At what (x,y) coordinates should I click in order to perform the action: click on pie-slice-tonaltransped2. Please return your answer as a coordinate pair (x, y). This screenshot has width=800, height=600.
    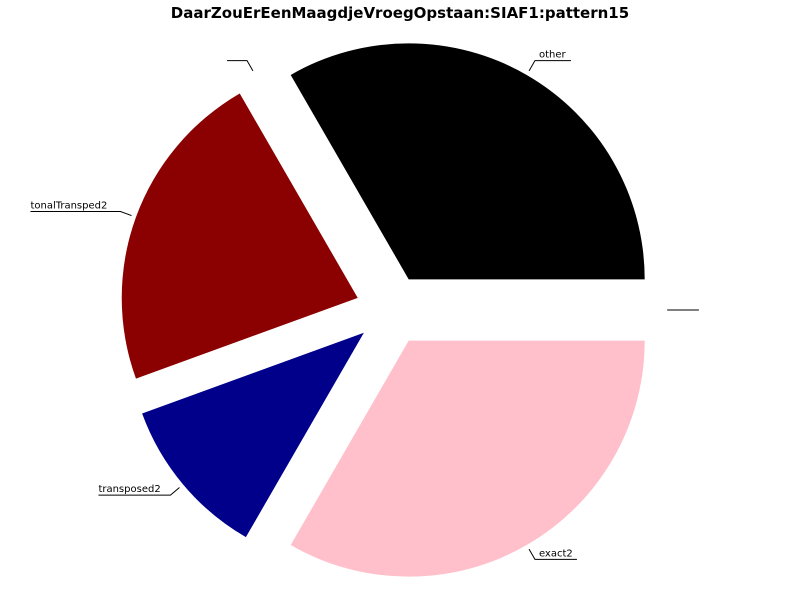
    Looking at the image, I should click on (239, 236).